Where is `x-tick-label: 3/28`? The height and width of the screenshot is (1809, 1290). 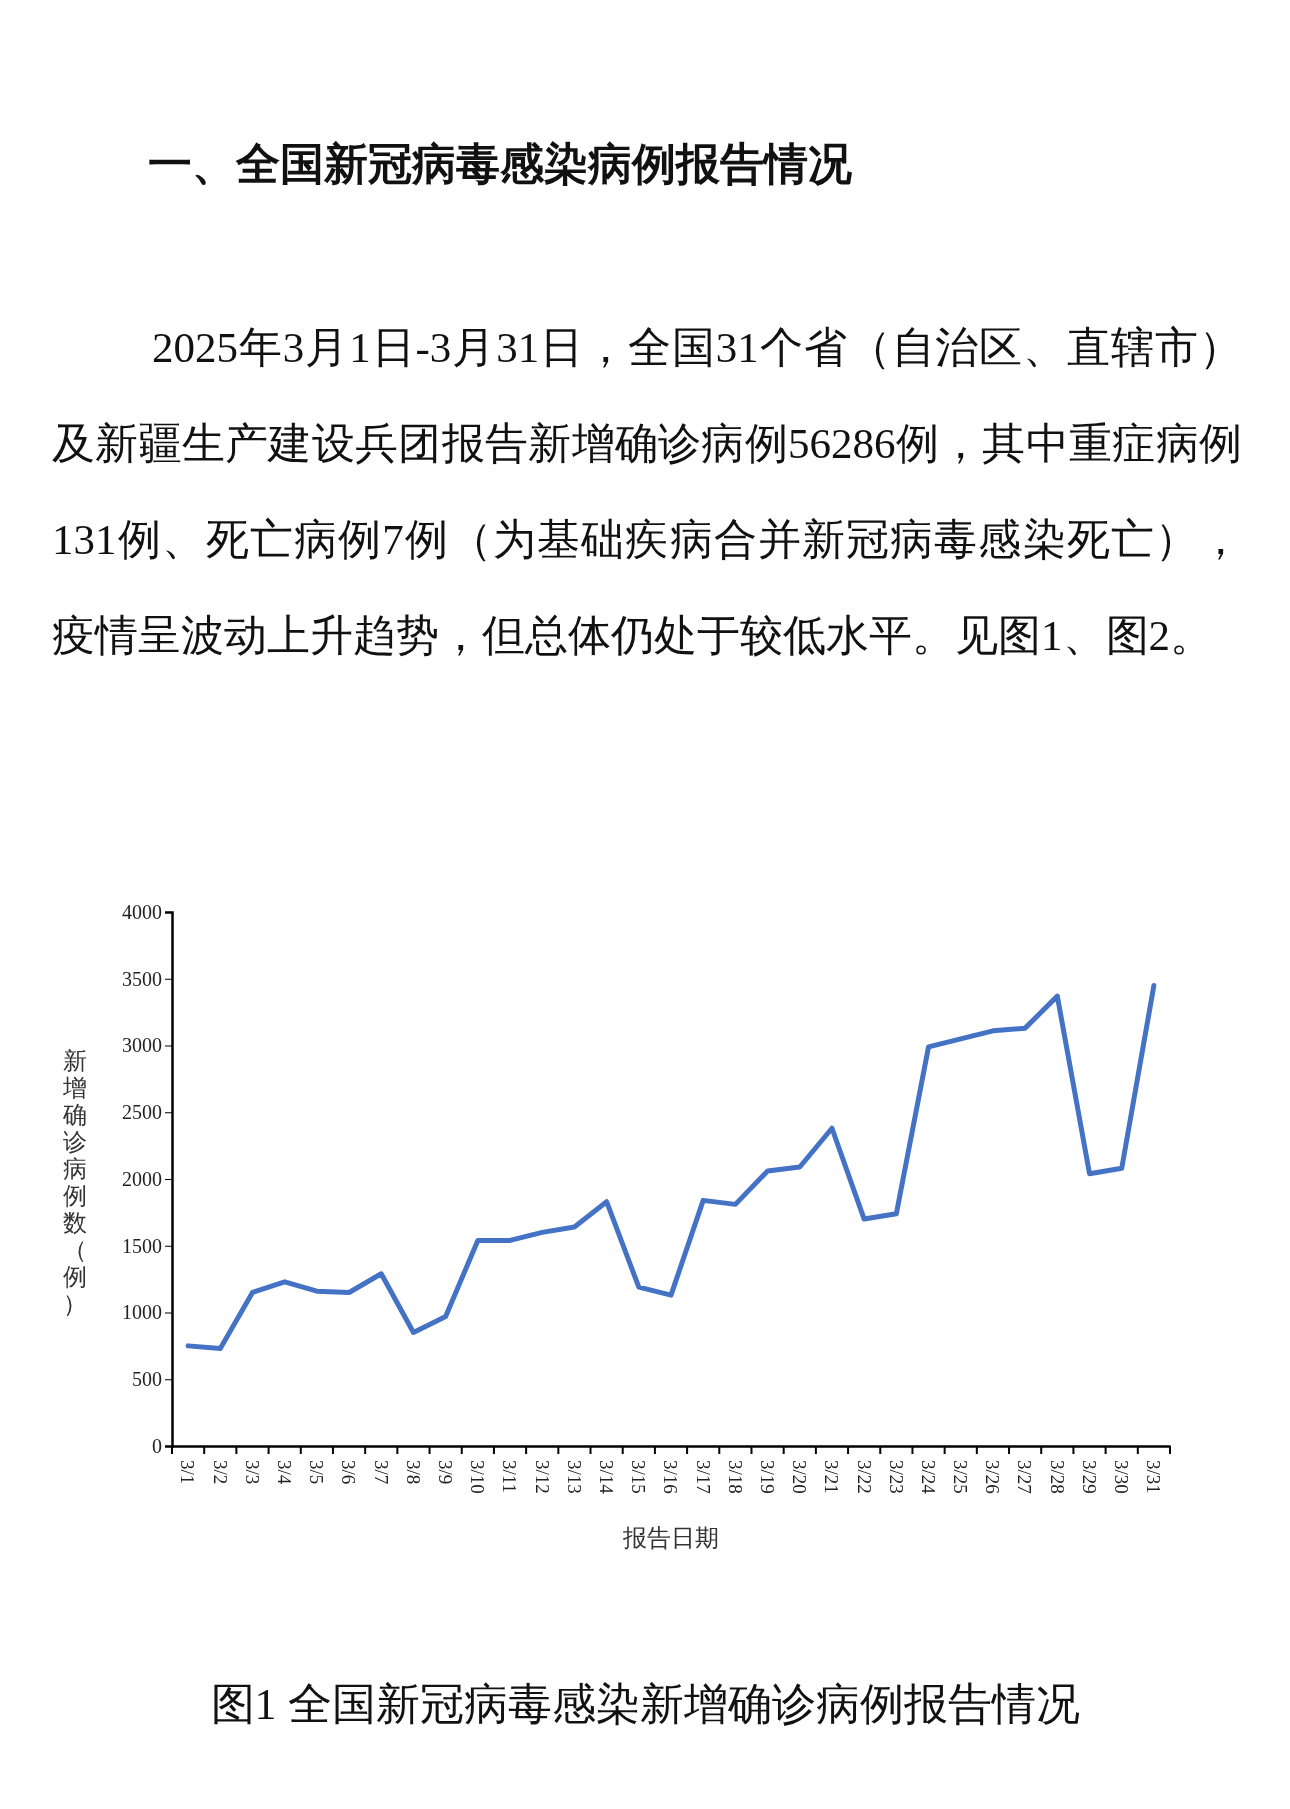 x-tick-label: 3/28 is located at coordinates (1057, 1477).